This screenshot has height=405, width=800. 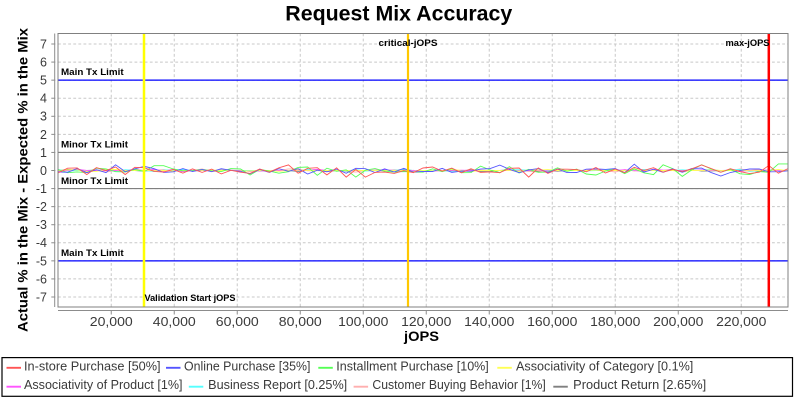 I want to click on svg-text: -5, so click(x=41, y=261).